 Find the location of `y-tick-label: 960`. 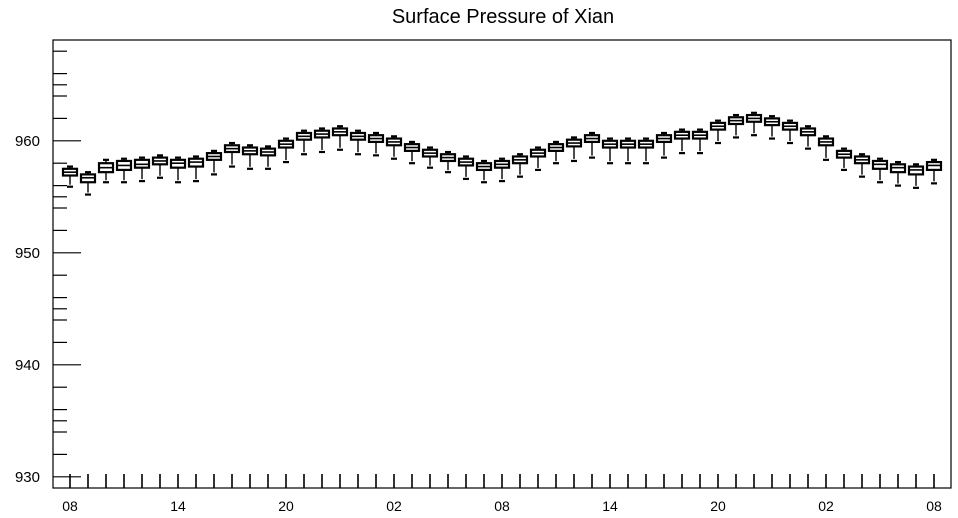

y-tick-label: 960 is located at coordinates (27, 141).